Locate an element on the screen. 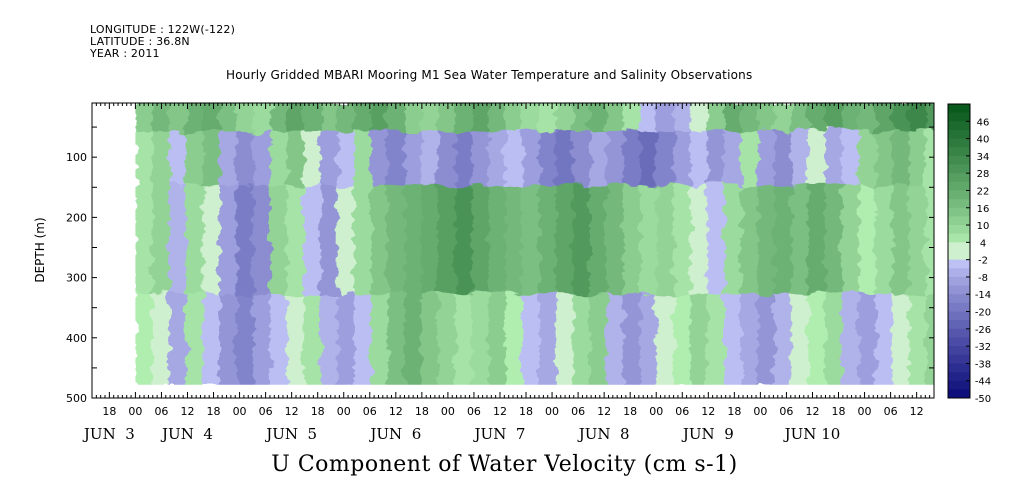 This screenshot has height=504, width=1009. colorbar-label: -26 is located at coordinates (983, 330).